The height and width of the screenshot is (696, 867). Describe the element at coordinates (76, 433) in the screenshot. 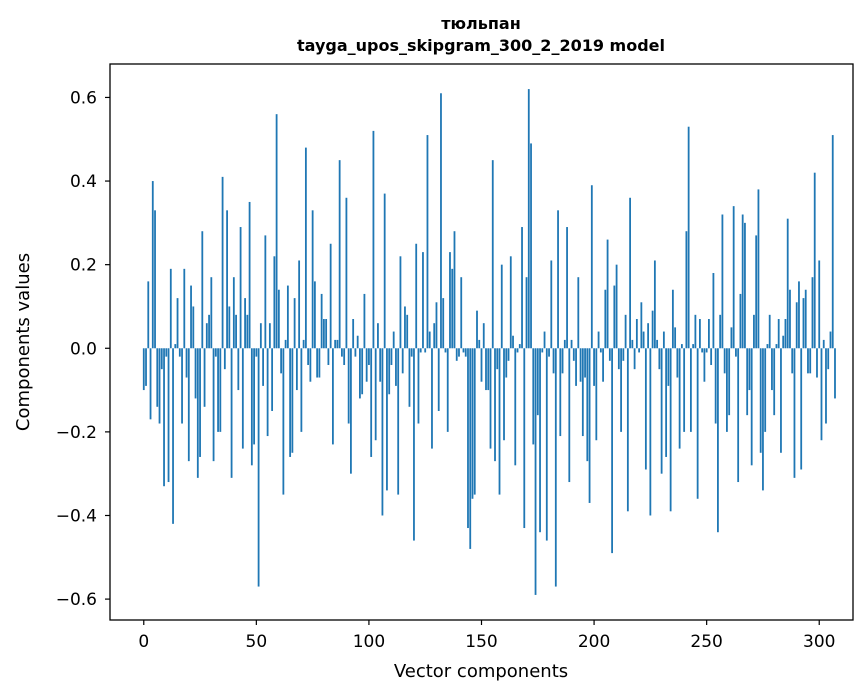

I see `y-tick-label: −0.2` at that location.